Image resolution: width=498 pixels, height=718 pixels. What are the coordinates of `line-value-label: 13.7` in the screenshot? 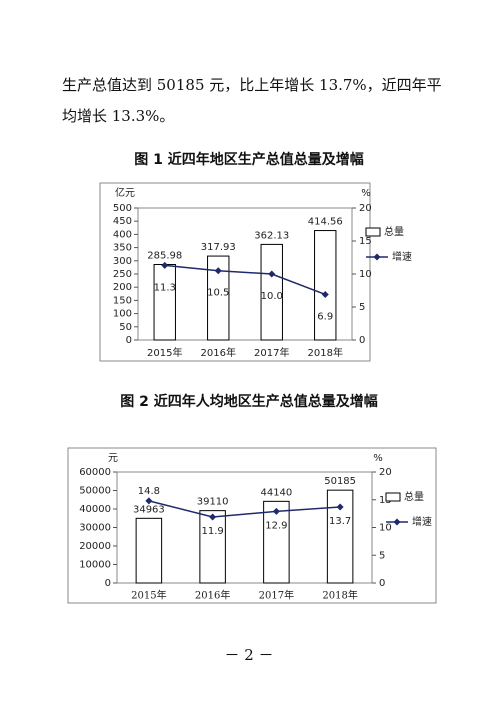 It's located at (340, 521).